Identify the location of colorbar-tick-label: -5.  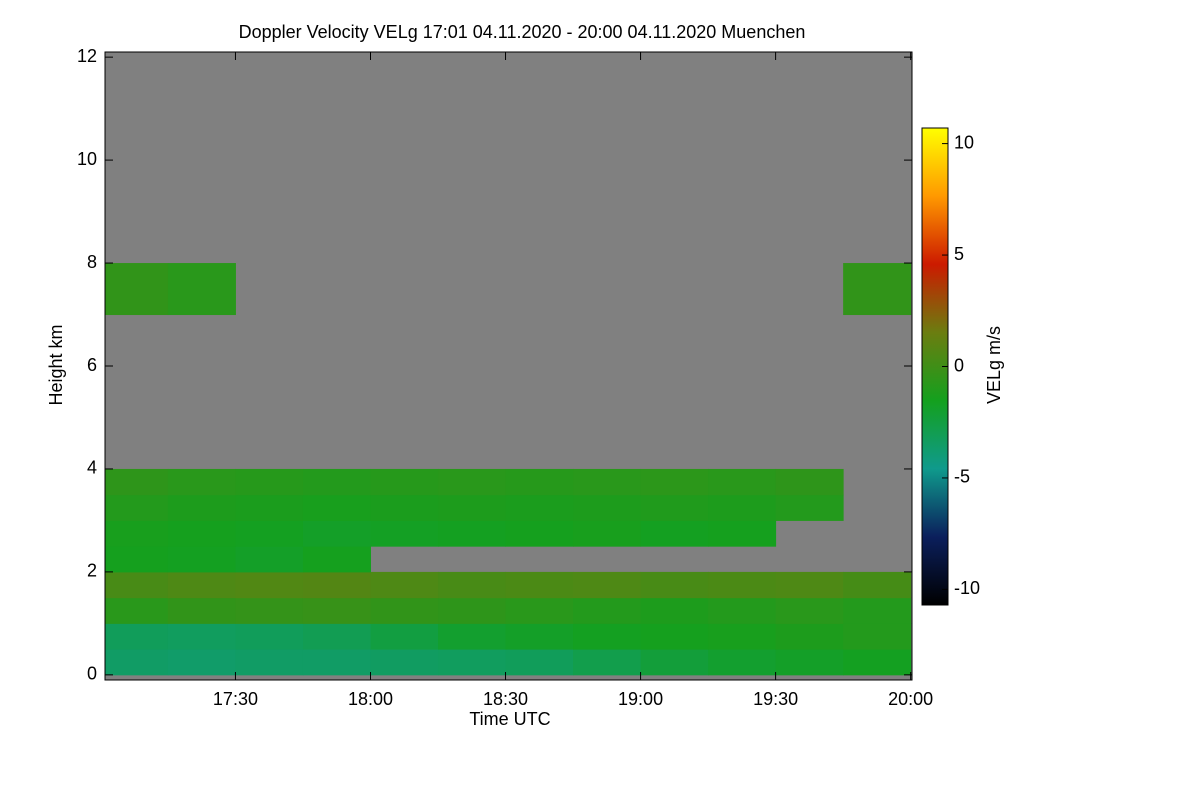
(962, 477).